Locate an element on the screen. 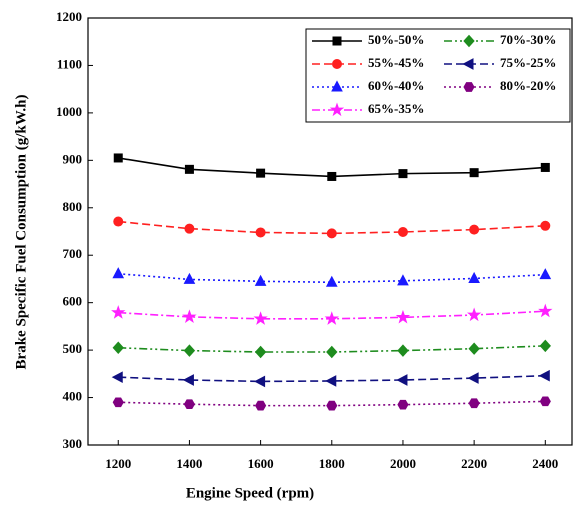 Image resolution: width=583 pixels, height=506 pixels. legend-label: 80%-20% is located at coordinates (528, 85).